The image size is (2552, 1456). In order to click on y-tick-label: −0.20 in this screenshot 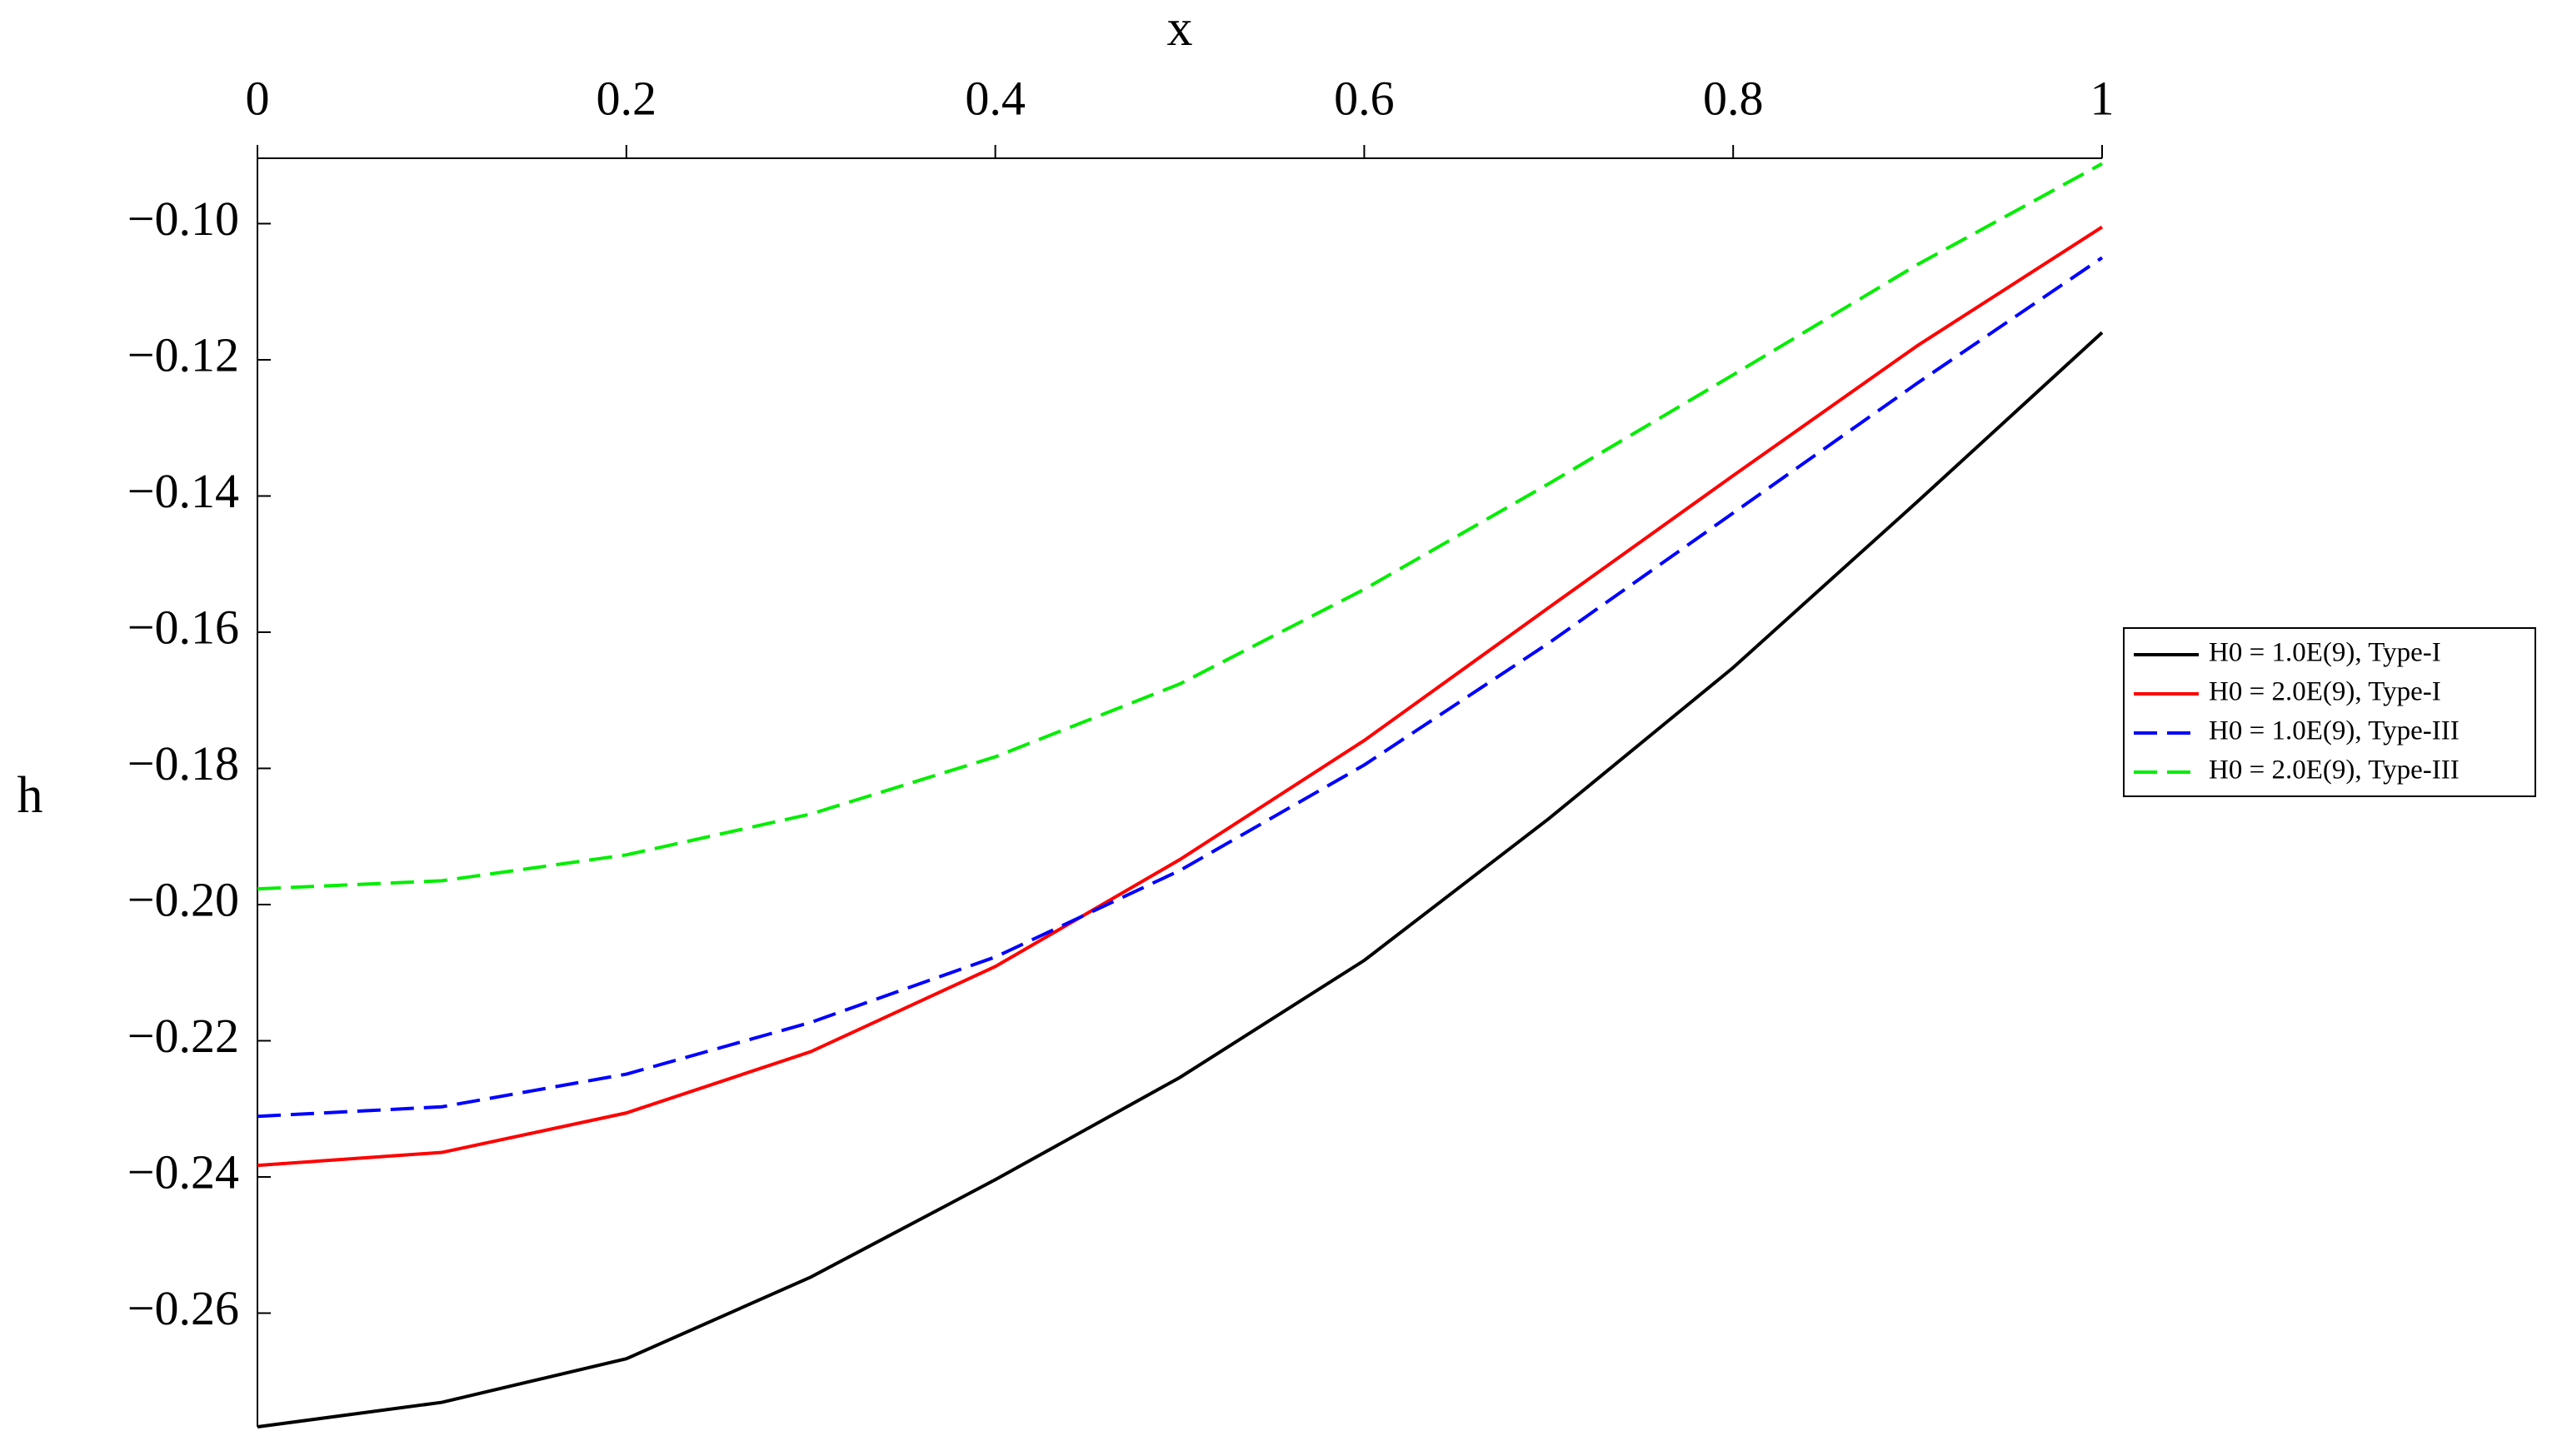, I will do `click(183, 899)`.